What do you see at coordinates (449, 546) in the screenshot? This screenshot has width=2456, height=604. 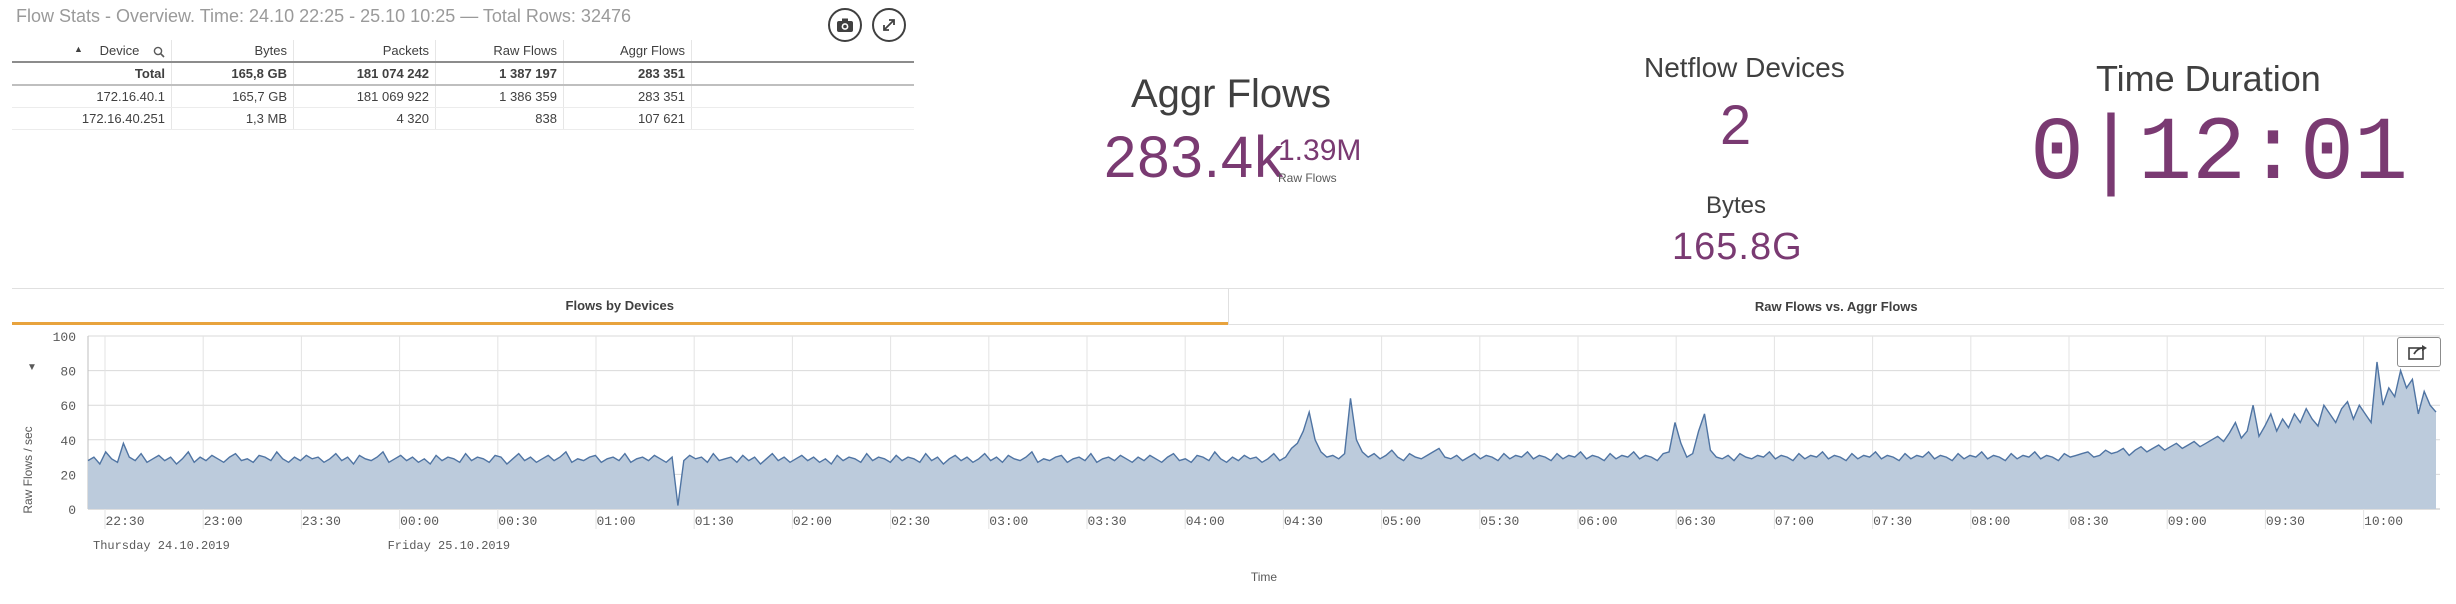 I see `date-label: Friday 25.10.2019` at bounding box center [449, 546].